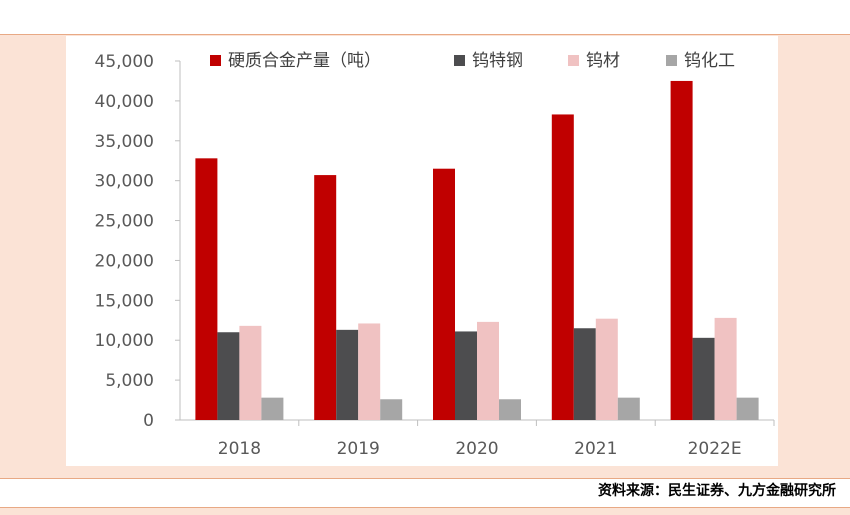 The width and height of the screenshot is (850, 515). I want to click on x-tick-label: 2021, so click(595, 449).